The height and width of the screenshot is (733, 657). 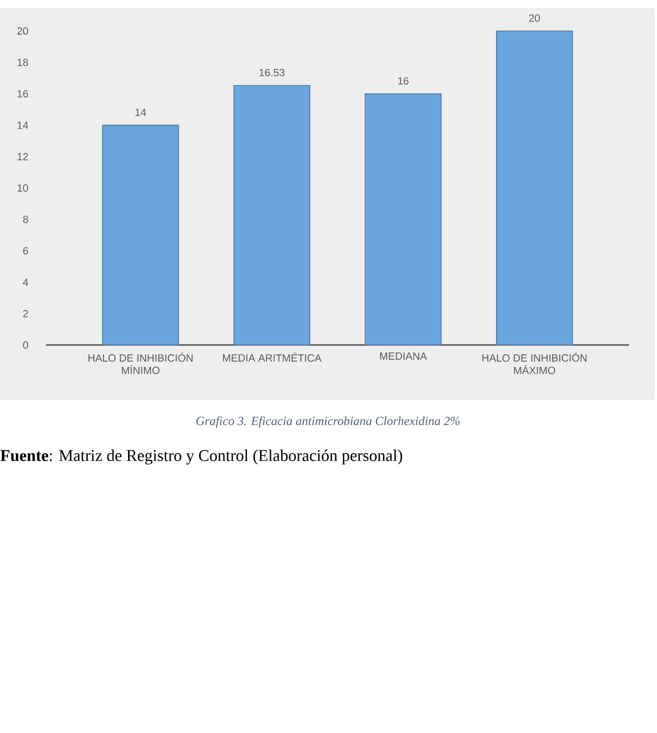 I want to click on y-tick-label: 20, so click(x=22, y=31).